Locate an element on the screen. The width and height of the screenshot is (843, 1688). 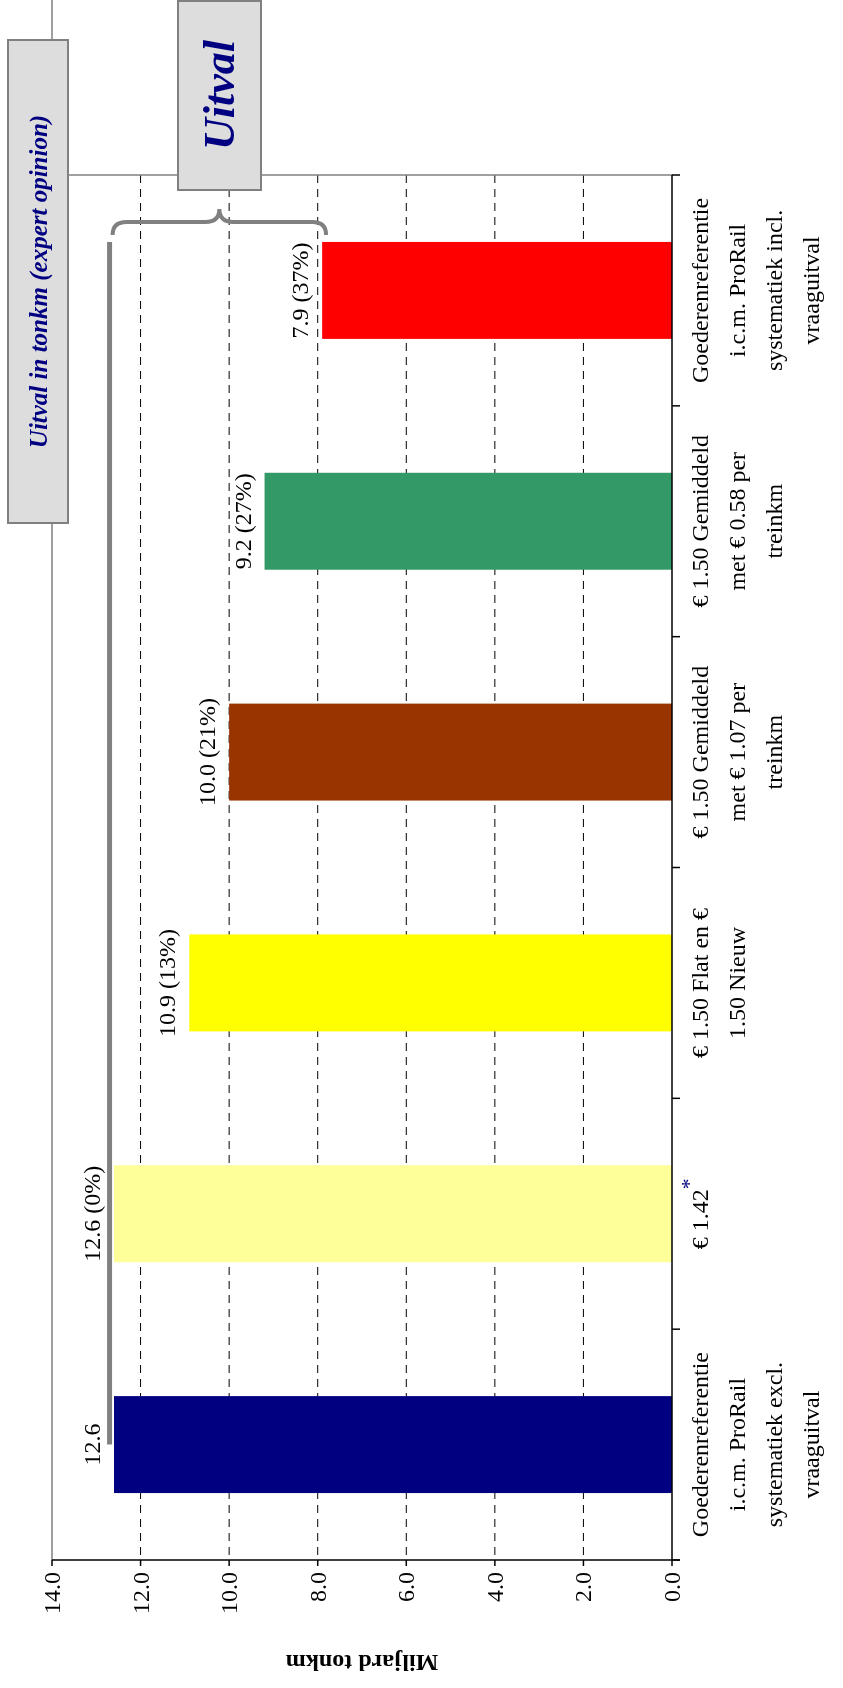
x-tick-label: 0.0 is located at coordinates (672, 1587).